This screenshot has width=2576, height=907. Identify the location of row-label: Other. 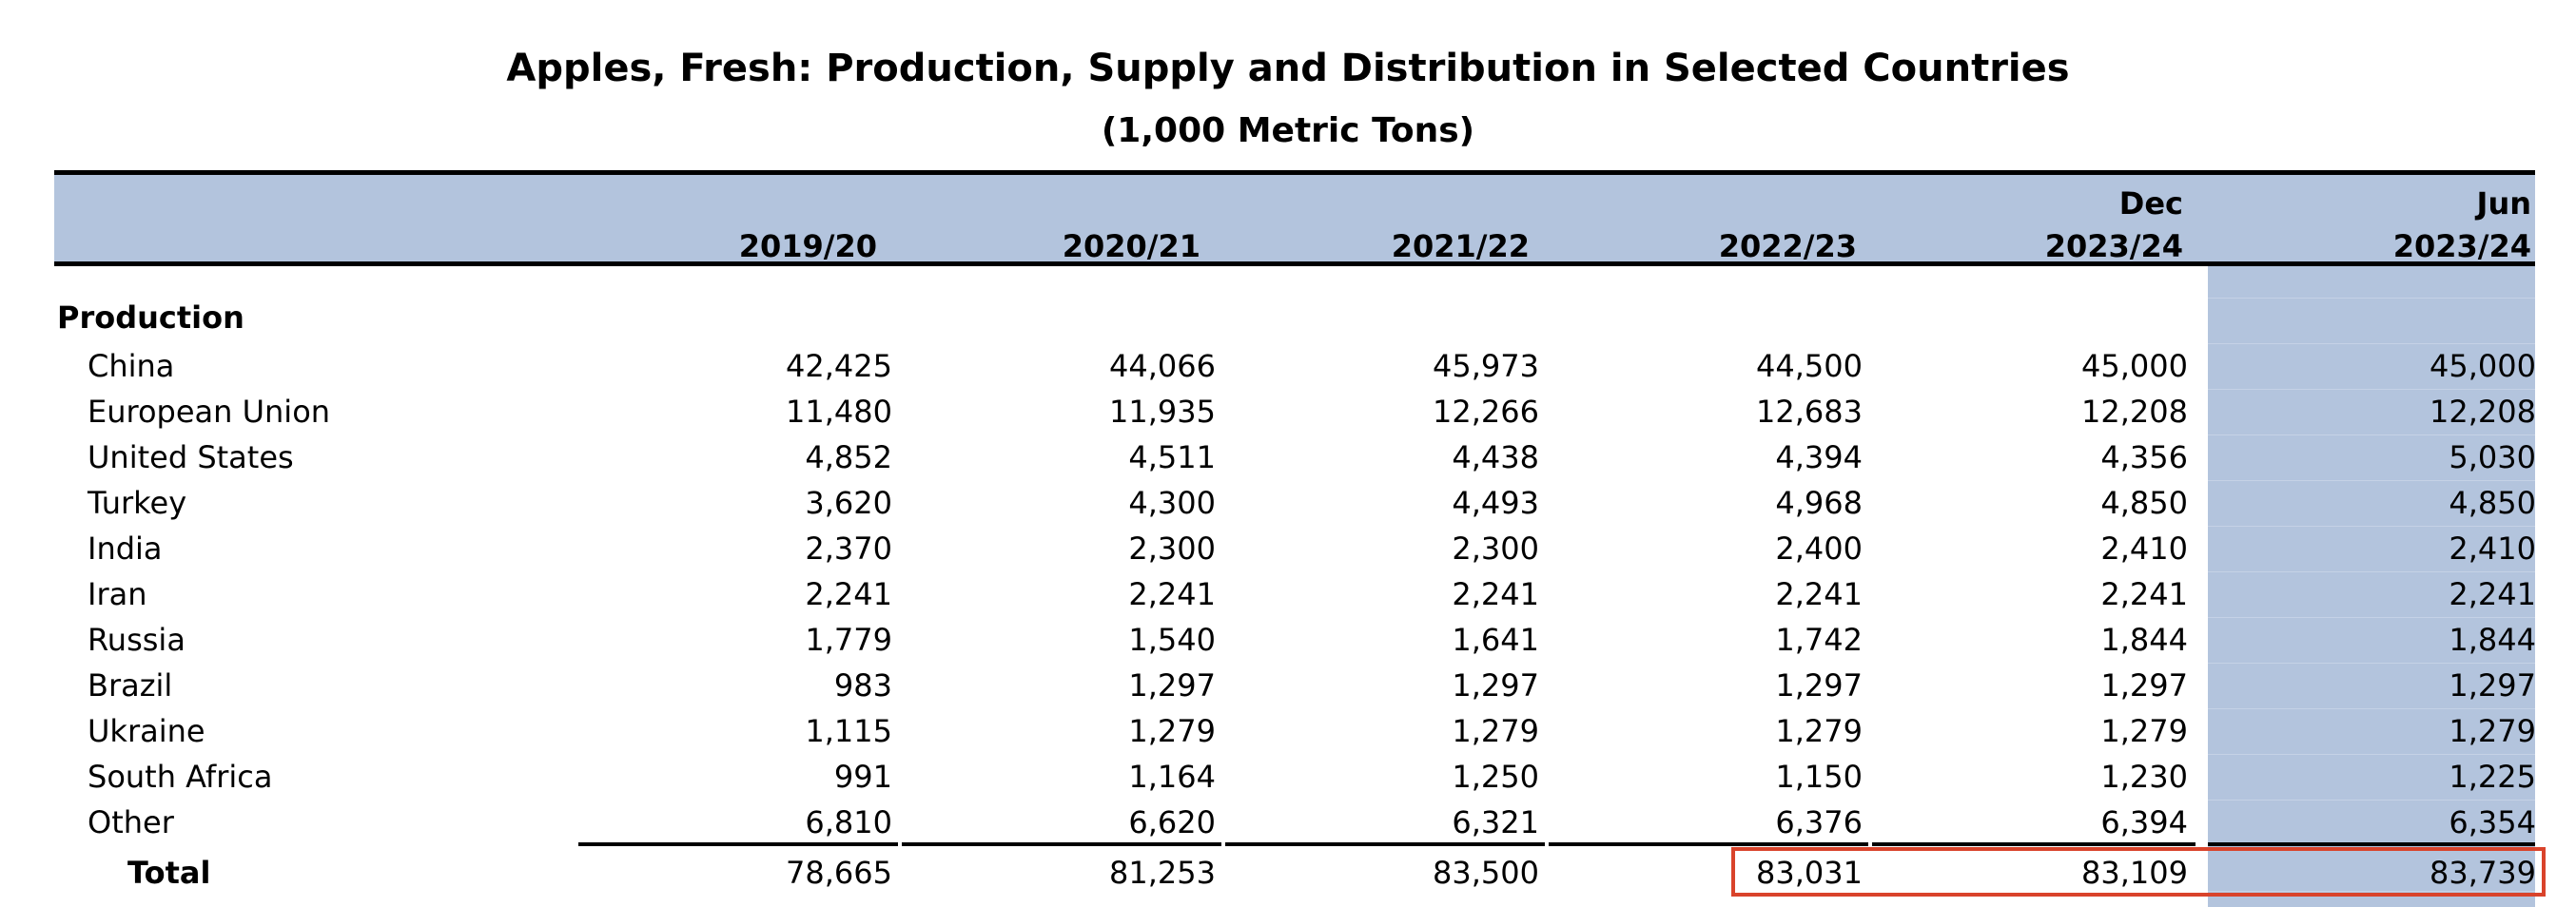
(131, 822).